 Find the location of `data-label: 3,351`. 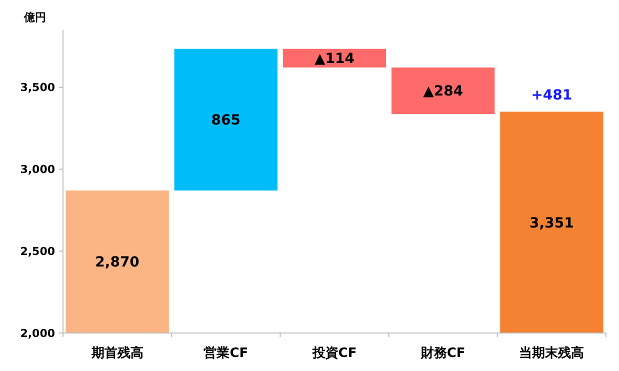

data-label: 3,351 is located at coordinates (552, 223).